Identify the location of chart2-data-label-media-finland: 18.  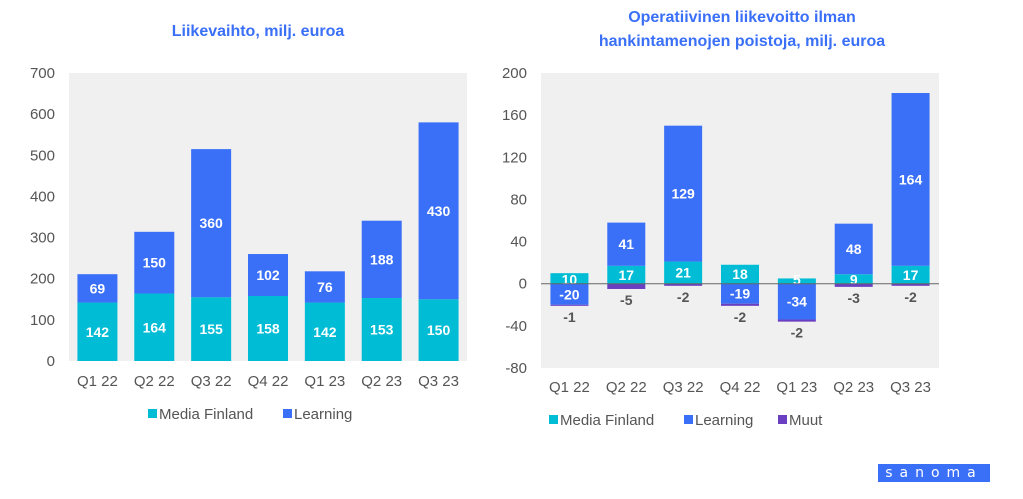
(740, 274).